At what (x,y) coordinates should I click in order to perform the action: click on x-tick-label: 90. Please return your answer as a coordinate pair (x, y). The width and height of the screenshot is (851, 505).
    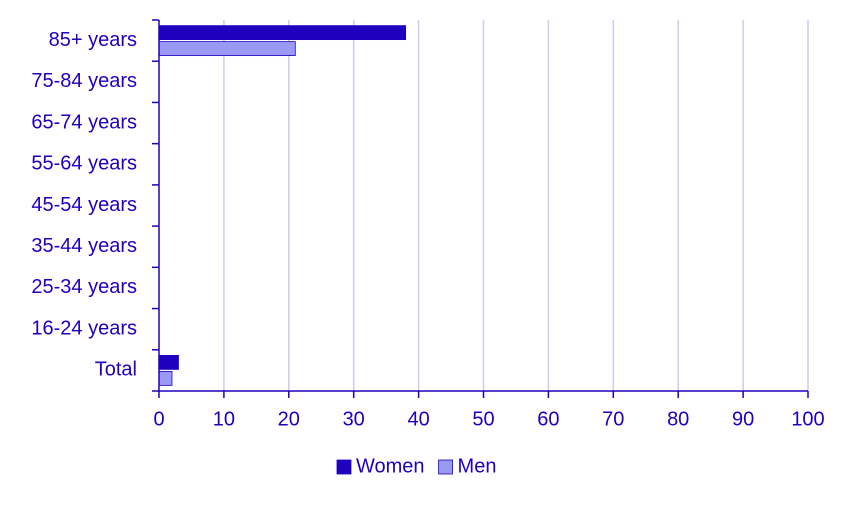
    Looking at the image, I should click on (743, 419).